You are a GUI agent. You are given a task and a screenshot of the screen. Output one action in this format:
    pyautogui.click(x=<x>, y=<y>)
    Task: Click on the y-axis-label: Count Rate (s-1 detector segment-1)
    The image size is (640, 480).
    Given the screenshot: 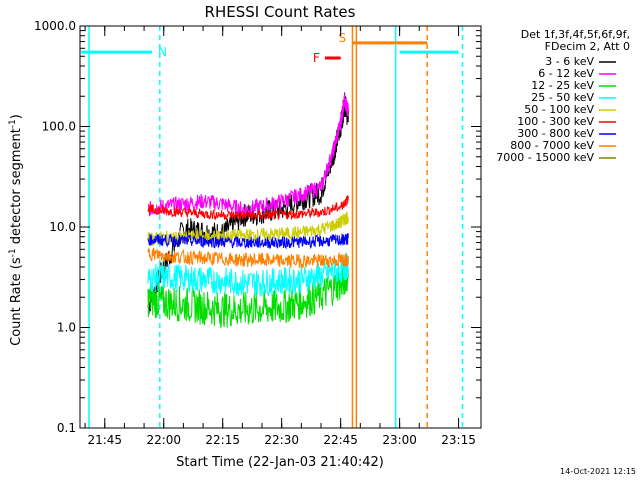 What is the action you would take?
    pyautogui.click(x=16, y=230)
    